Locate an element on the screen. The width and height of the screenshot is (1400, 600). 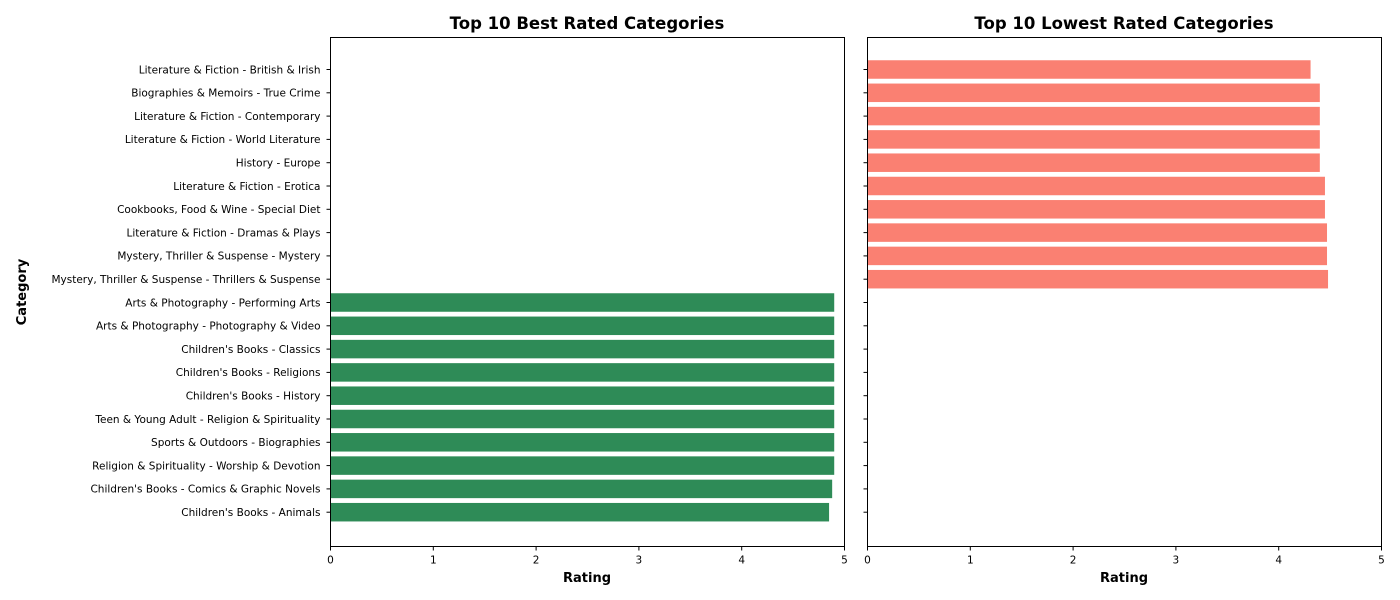
y-tick-label: History - Europe is located at coordinates (278, 164).